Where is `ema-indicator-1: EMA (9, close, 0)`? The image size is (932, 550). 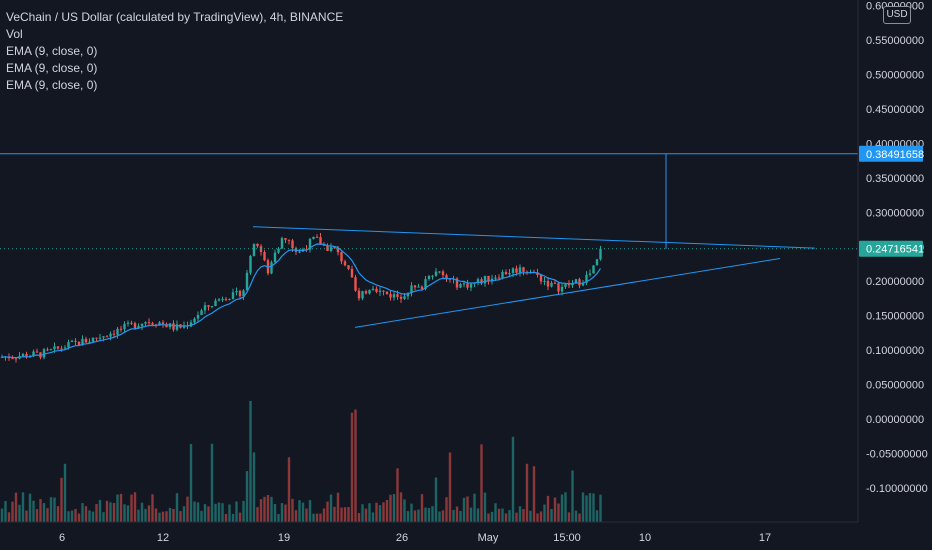
ema-indicator-1: EMA (9, close, 0) is located at coordinates (52, 51).